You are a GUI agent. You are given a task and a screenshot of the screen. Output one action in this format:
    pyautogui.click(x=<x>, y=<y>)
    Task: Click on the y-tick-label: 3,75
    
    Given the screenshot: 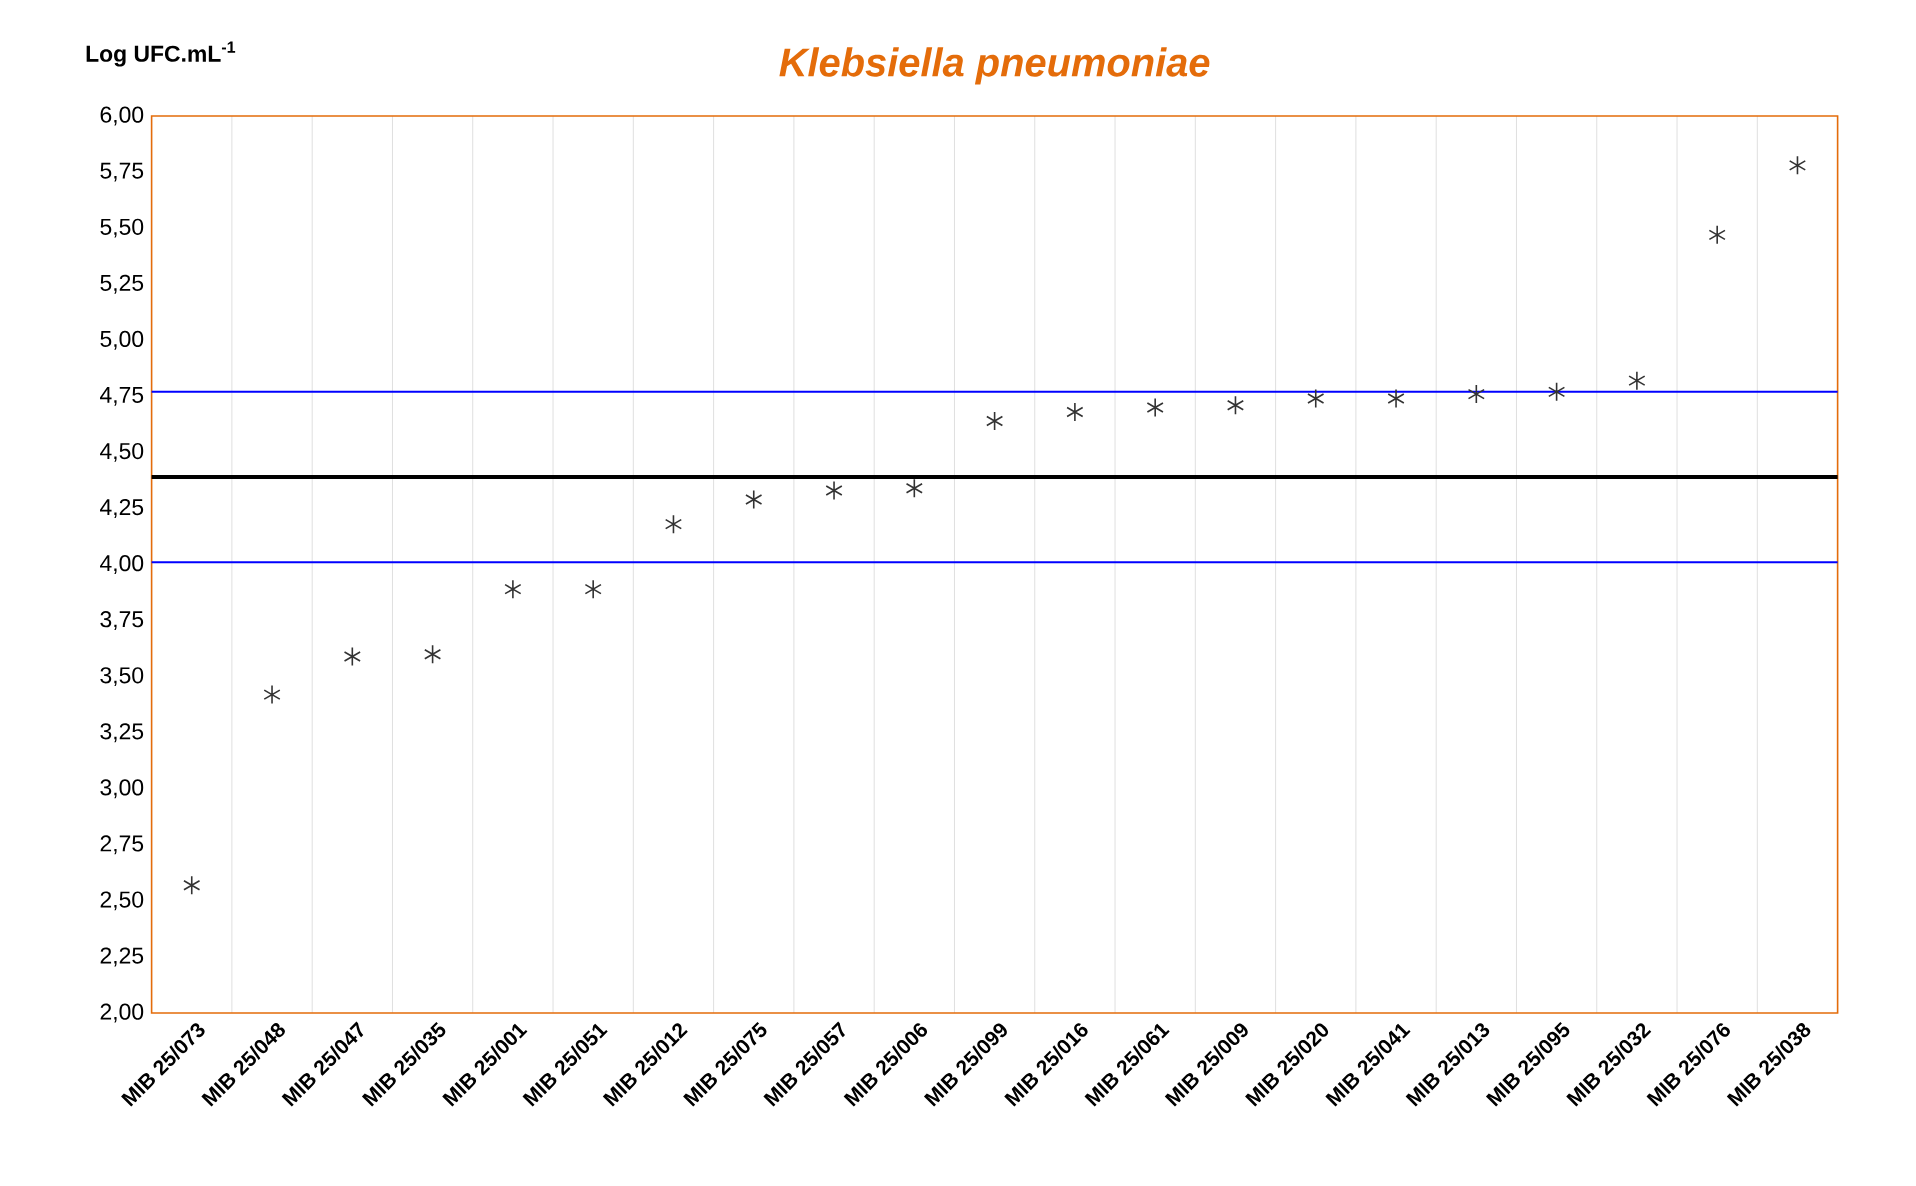 What is the action you would take?
    pyautogui.click(x=122, y=621)
    